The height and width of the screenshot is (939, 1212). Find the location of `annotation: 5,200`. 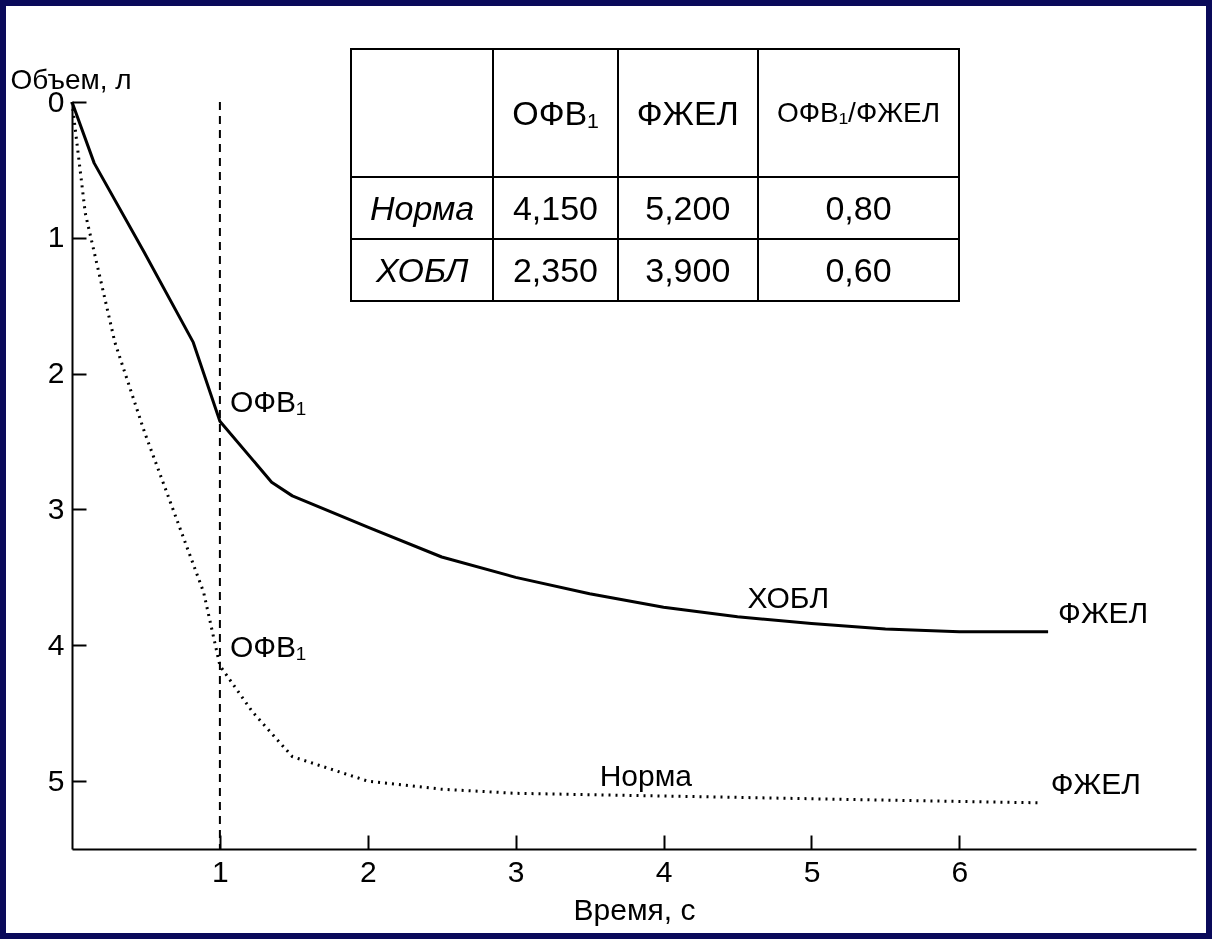

annotation: 5,200 is located at coordinates (687, 208).